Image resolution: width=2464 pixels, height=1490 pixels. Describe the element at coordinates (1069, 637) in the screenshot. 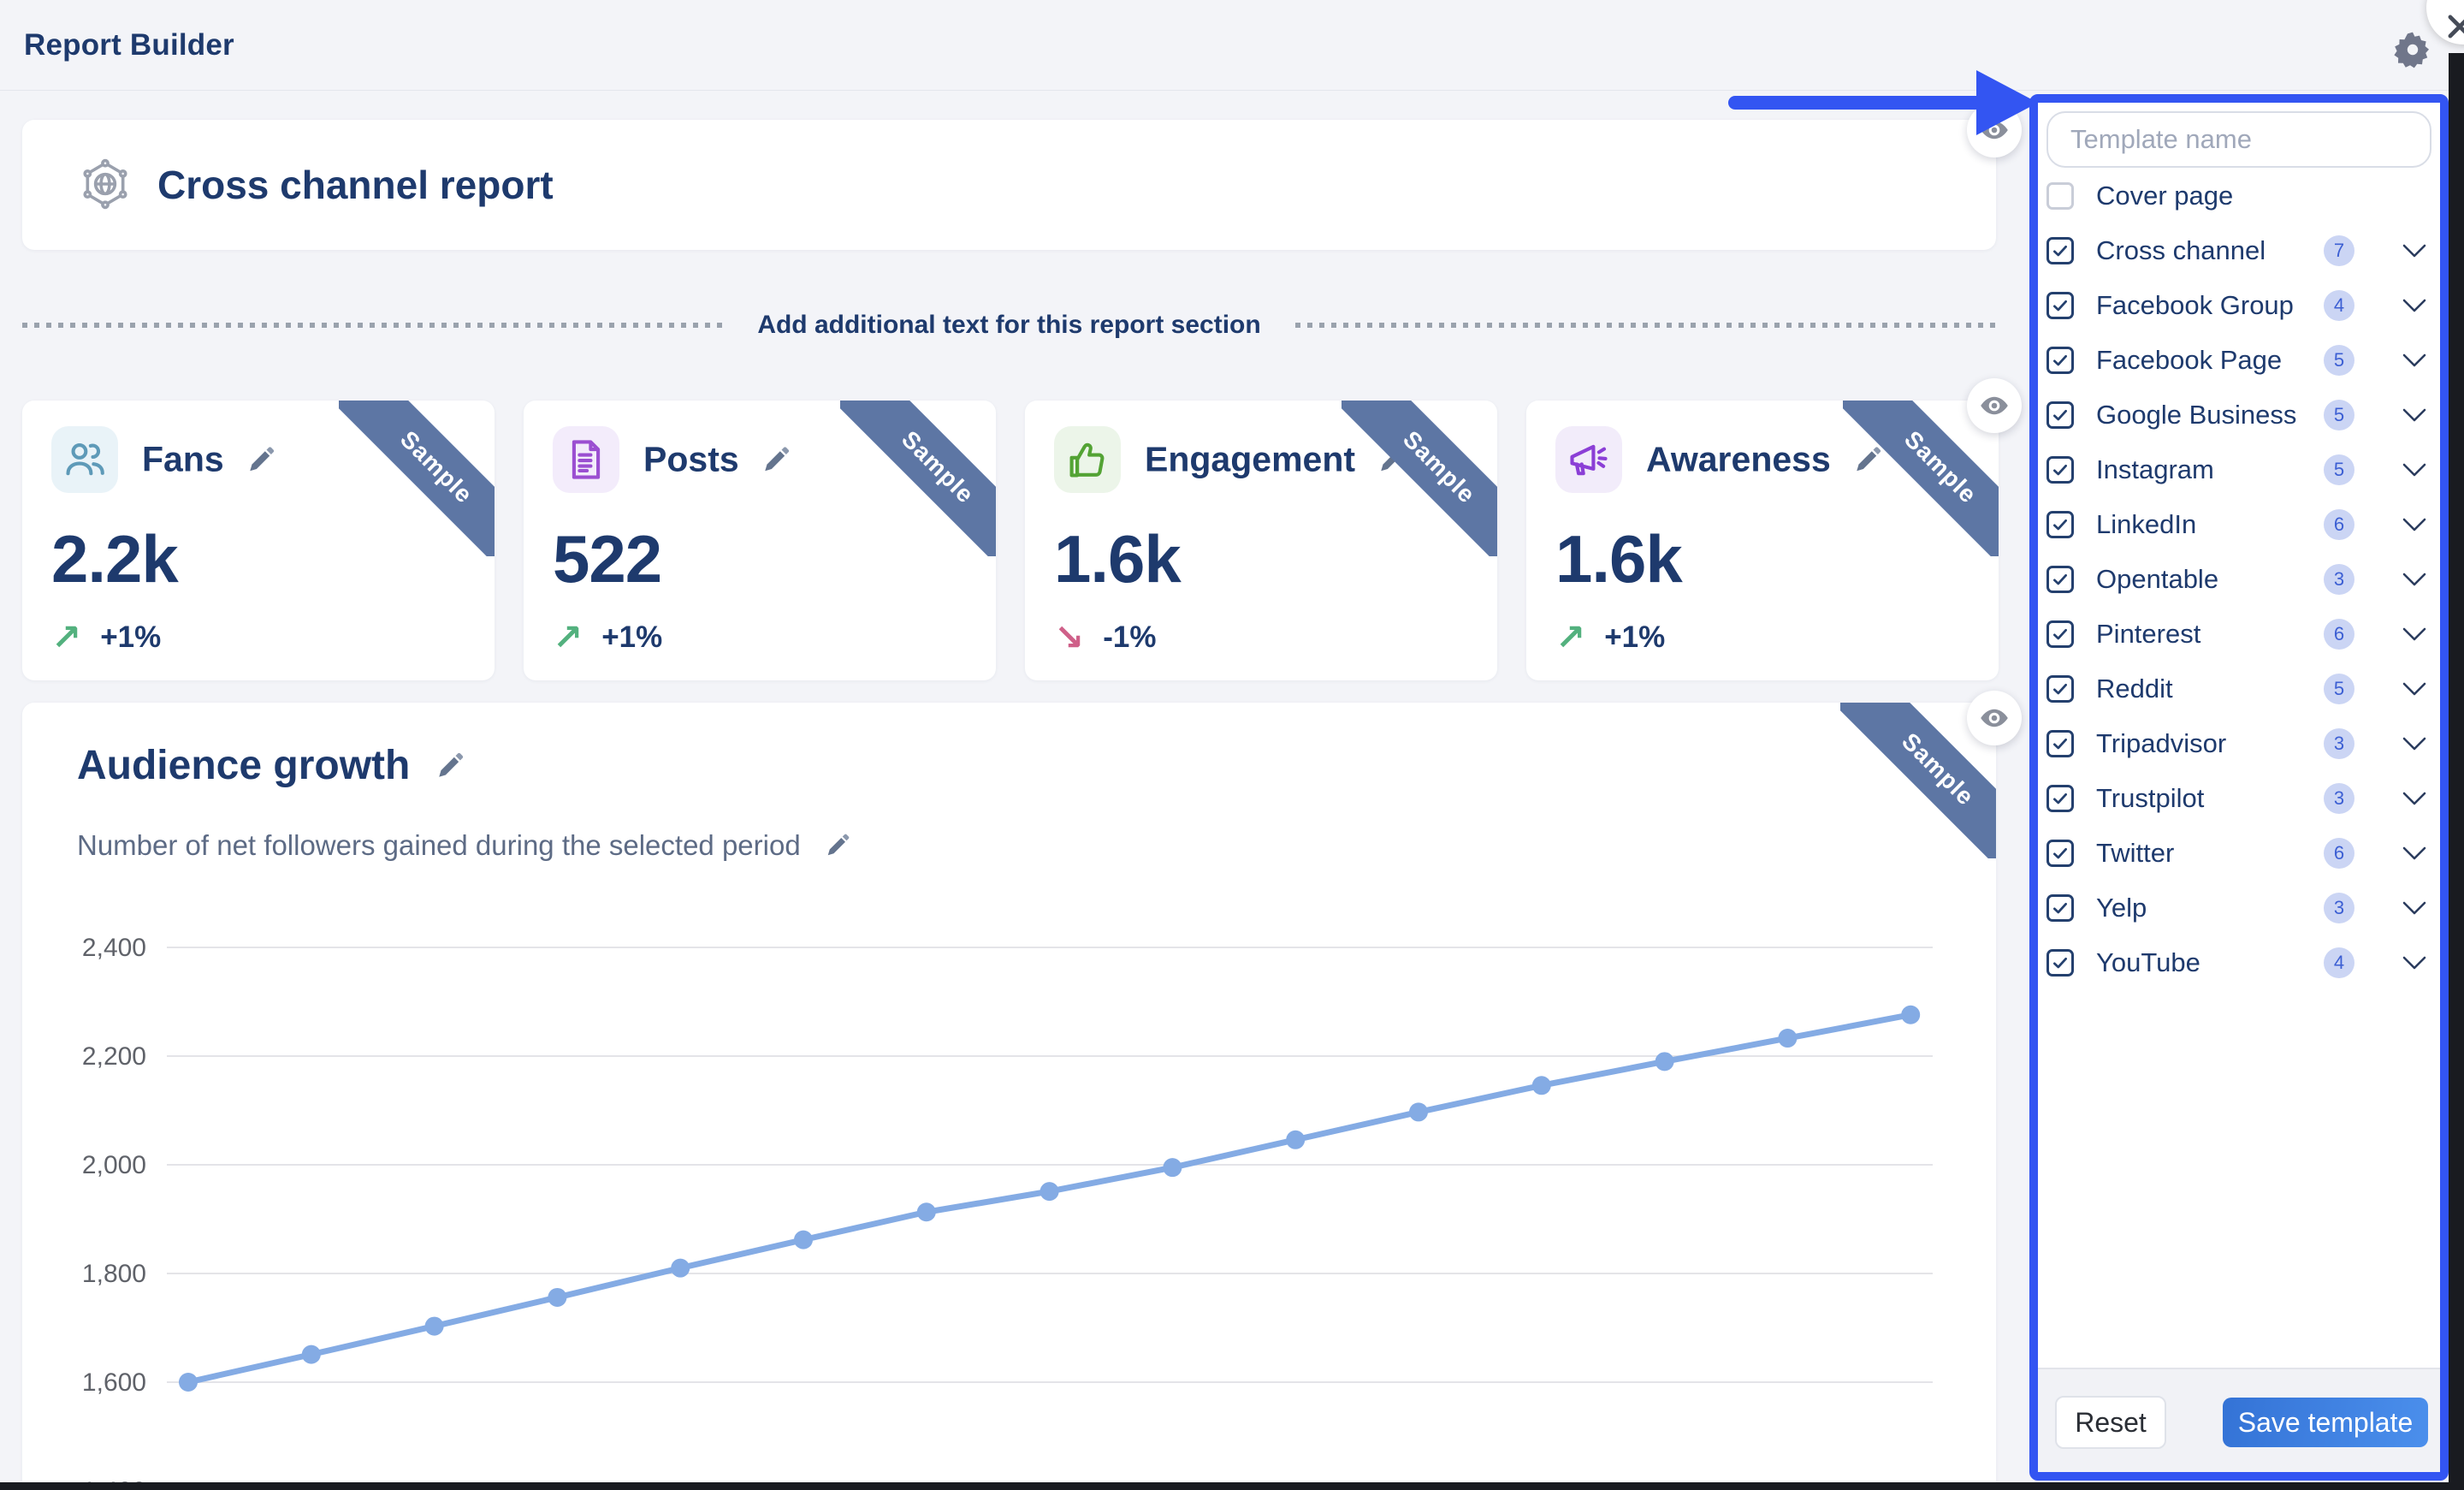

I see `trend-arrow-icon: ↘` at that location.